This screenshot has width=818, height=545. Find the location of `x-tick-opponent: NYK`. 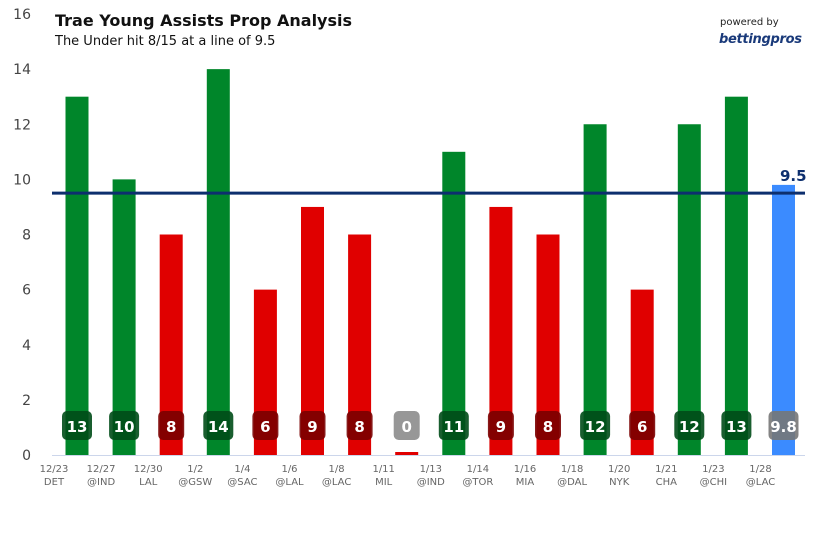

x-tick-opponent: NYK is located at coordinates (619, 482).